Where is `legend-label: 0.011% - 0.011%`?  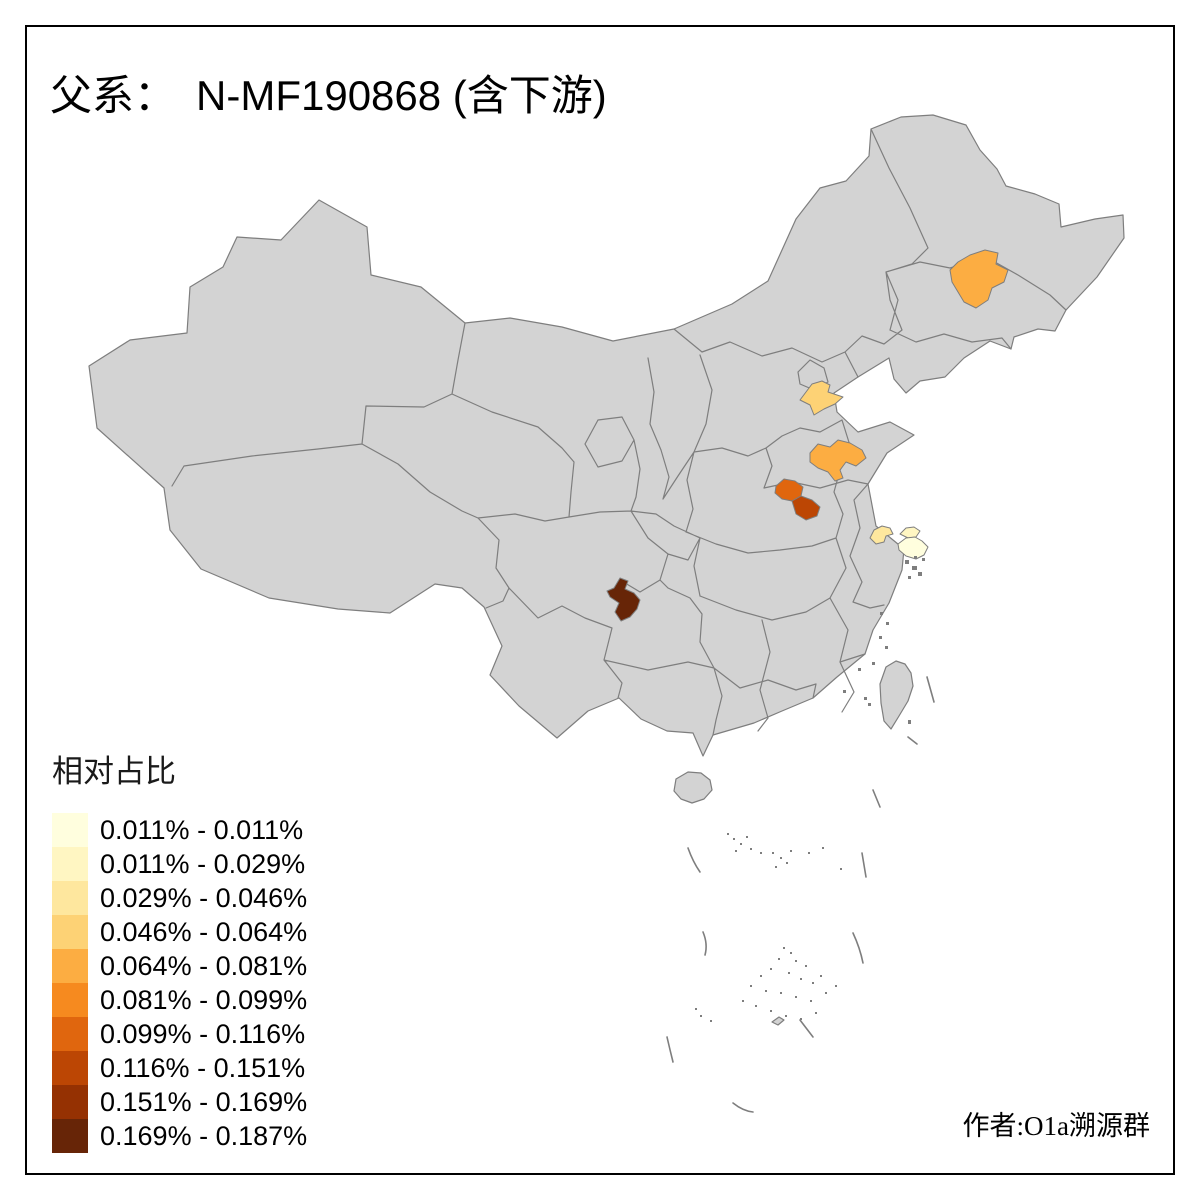 legend-label: 0.011% - 0.011% is located at coordinates (202, 829).